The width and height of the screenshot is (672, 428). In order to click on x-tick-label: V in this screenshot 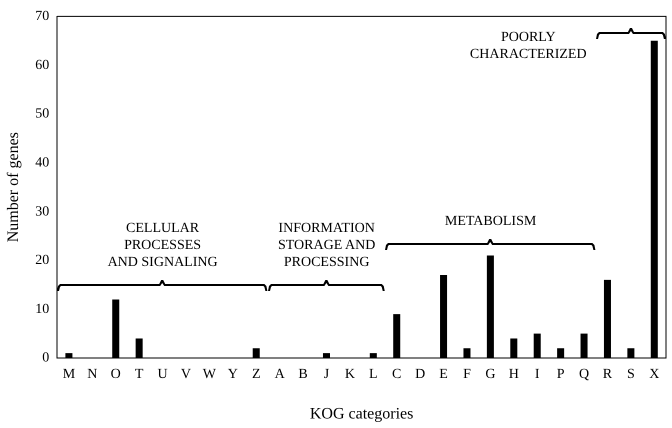, I will do `click(186, 374)`.